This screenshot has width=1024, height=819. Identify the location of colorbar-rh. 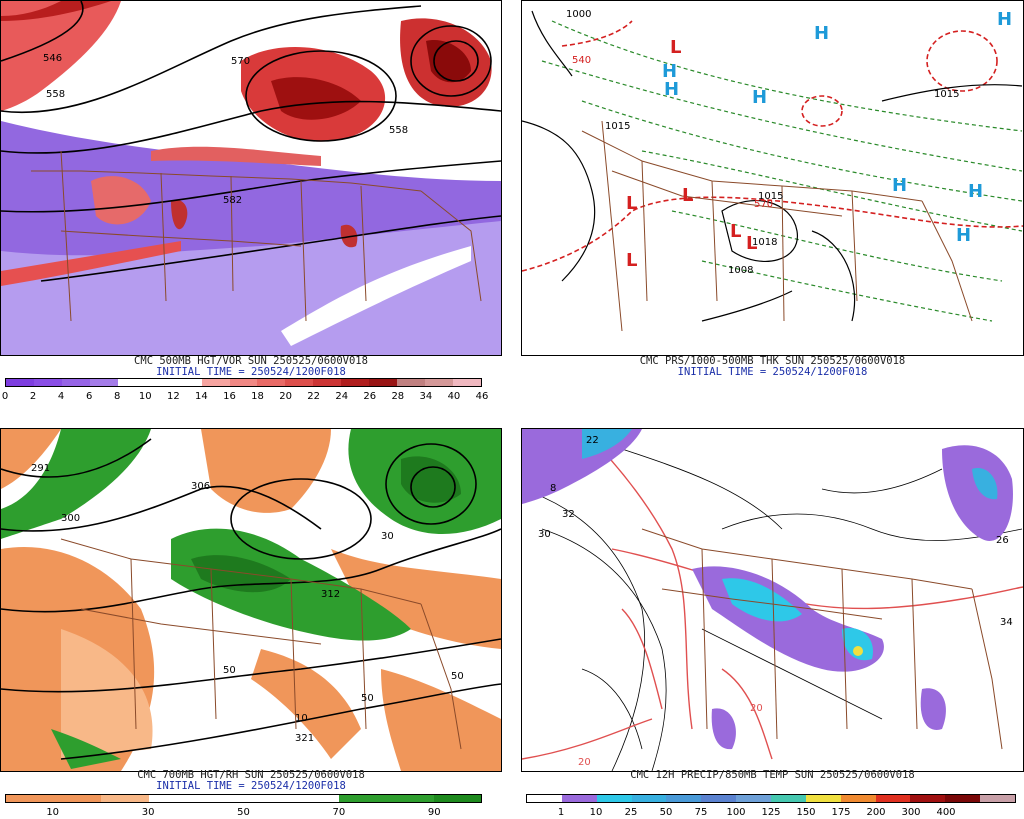
(243, 798).